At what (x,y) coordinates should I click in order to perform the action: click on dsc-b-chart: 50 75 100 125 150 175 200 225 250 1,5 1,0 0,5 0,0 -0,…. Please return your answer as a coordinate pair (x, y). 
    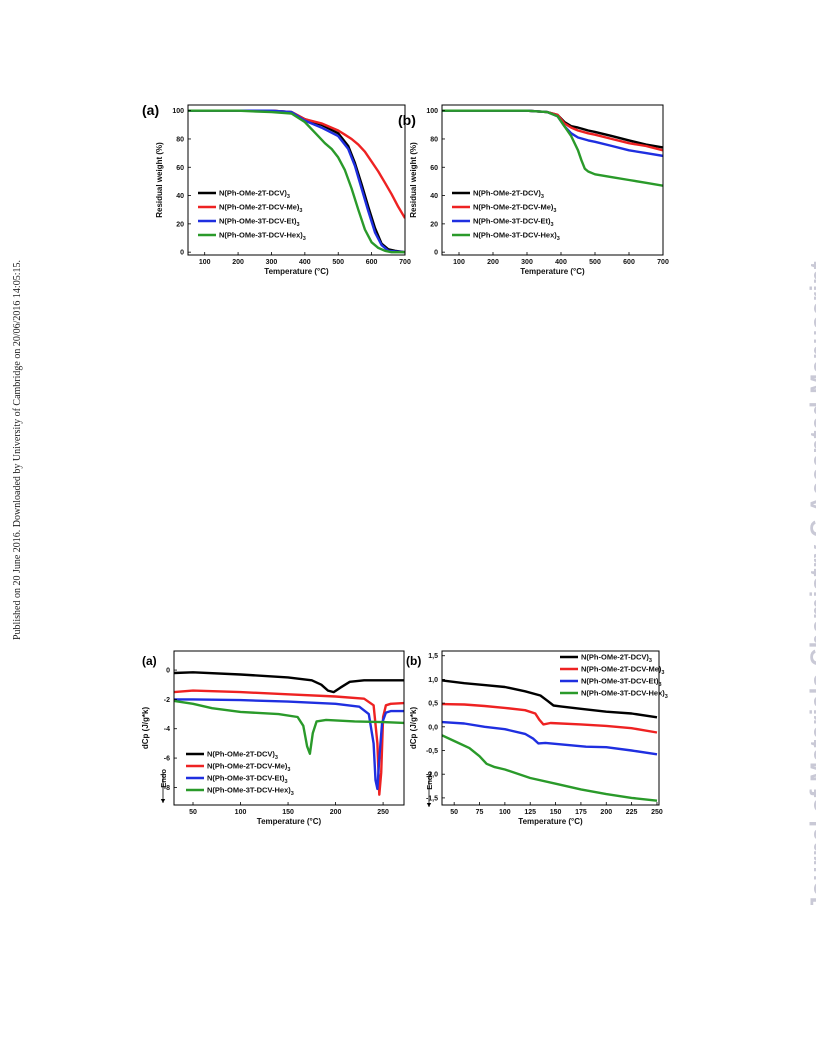
    Looking at the image, I should click on (537, 738).